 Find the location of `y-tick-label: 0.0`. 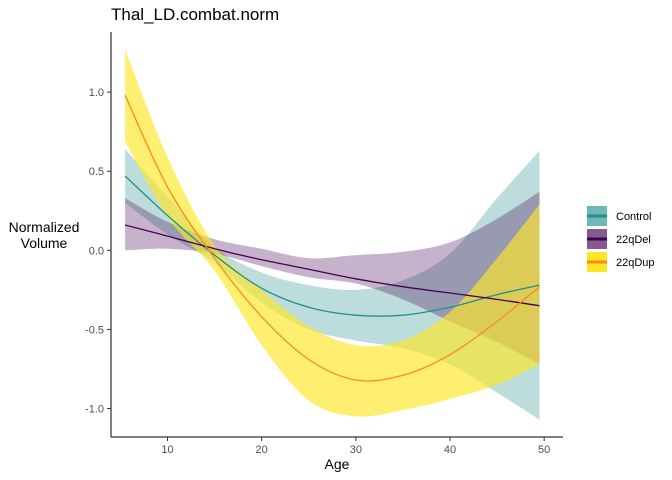

y-tick-label: 0.0 is located at coordinates (96, 251).